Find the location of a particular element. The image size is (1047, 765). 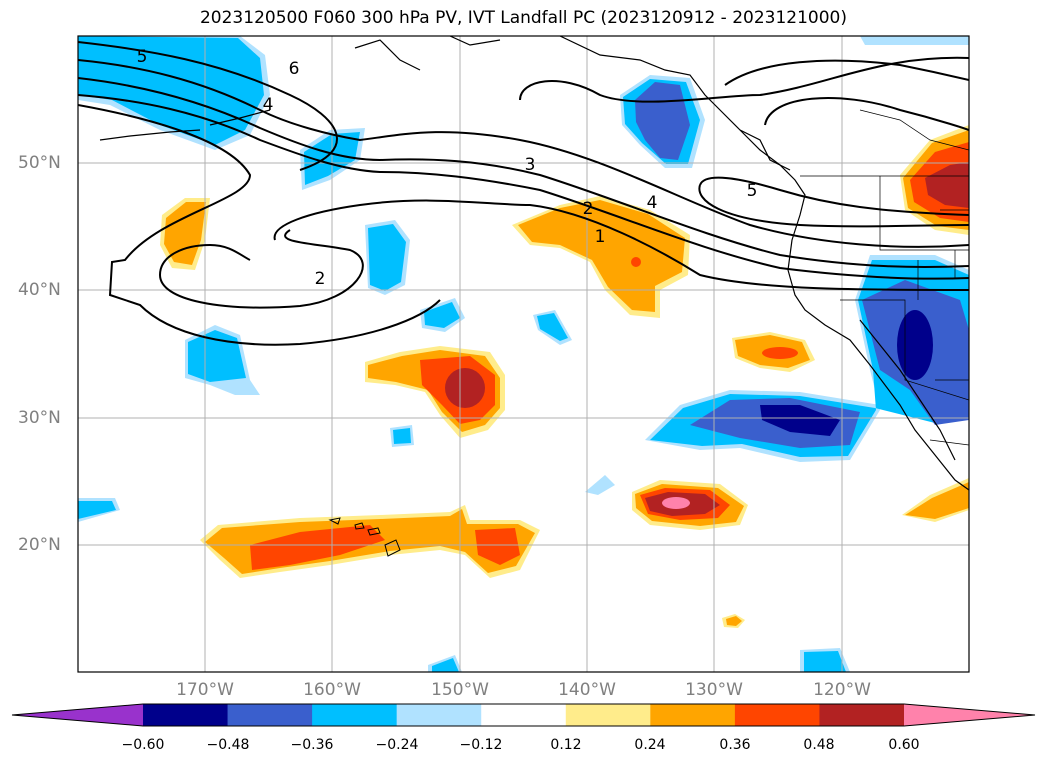

latitude-label: 30°N is located at coordinates (39, 418).